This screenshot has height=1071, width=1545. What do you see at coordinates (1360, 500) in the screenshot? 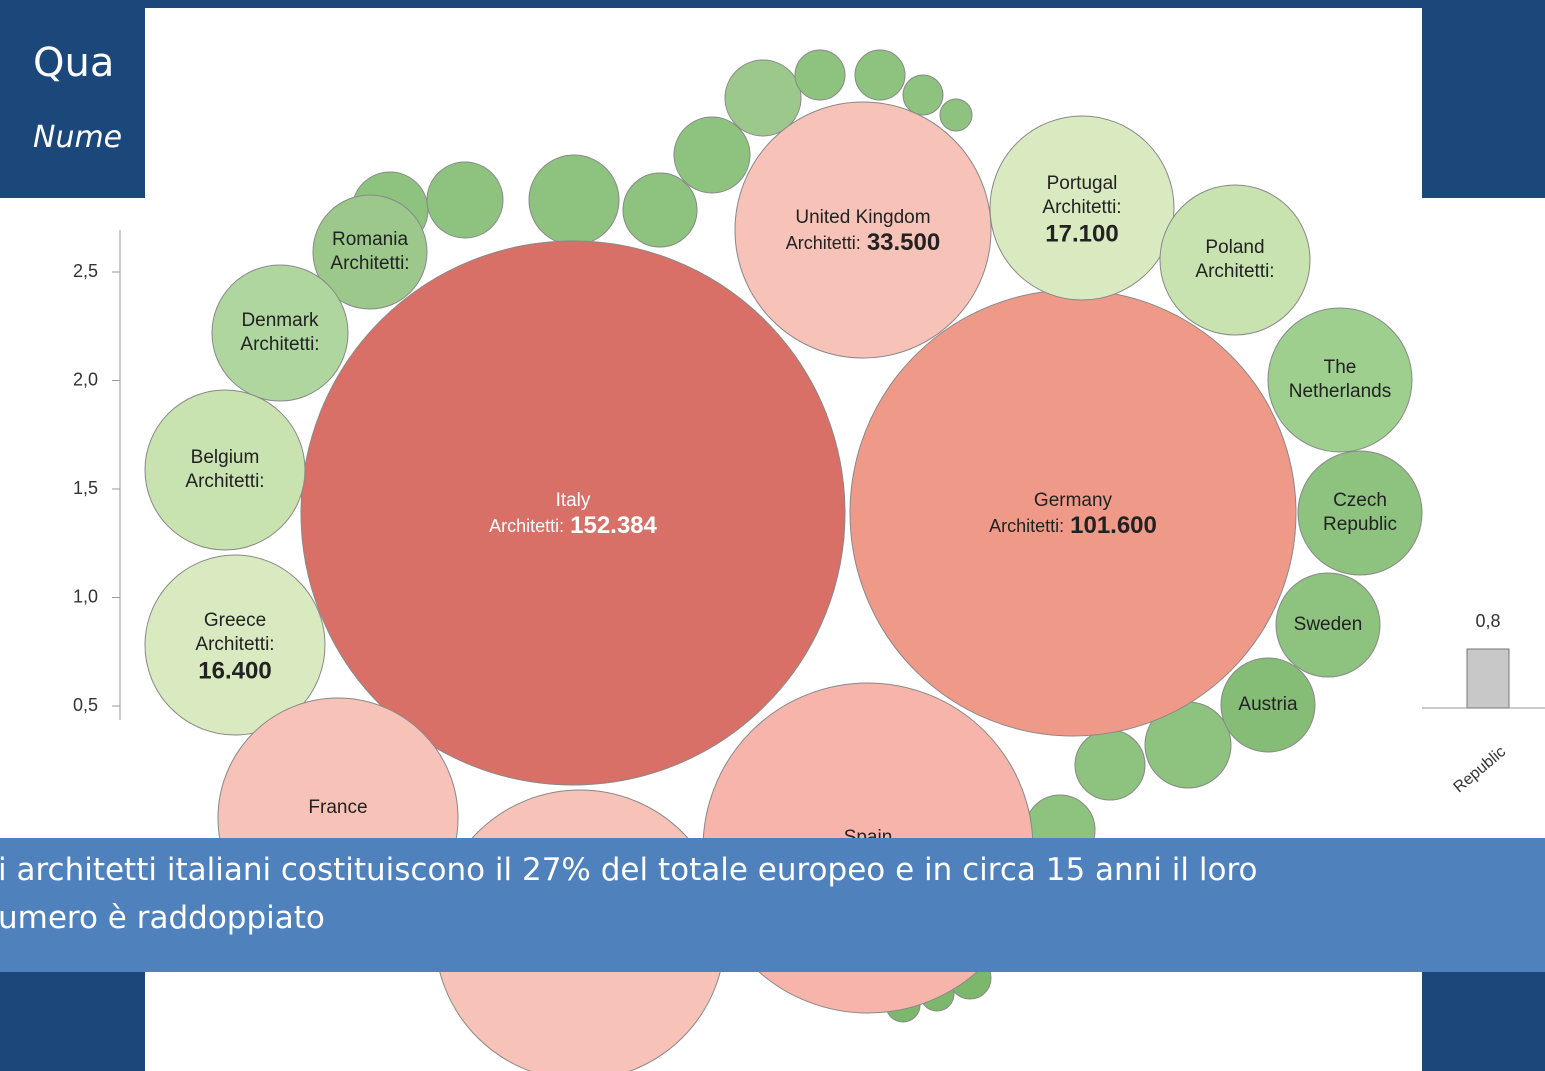
I see `bubble-label: Czech` at bounding box center [1360, 500].